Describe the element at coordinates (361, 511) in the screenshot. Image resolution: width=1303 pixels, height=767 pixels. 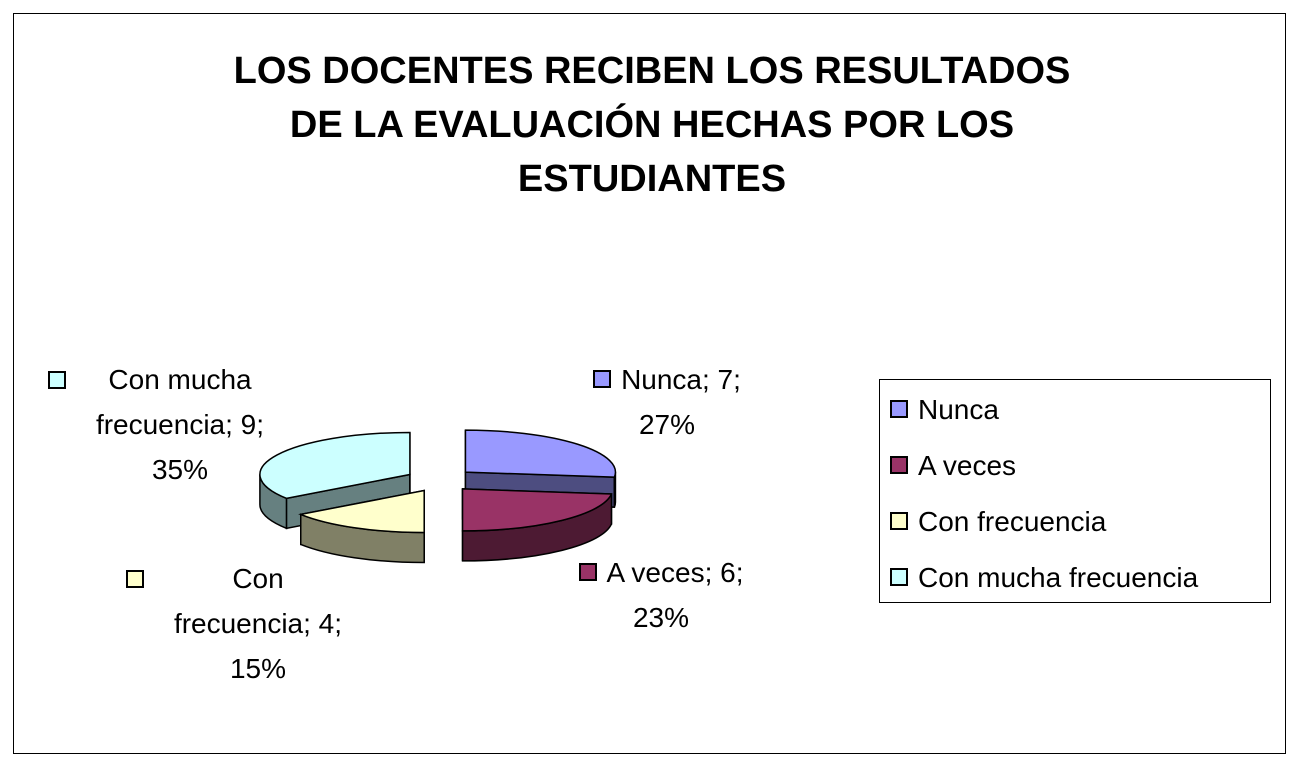
I see `pie-slice-top-con-frecuencia` at that location.